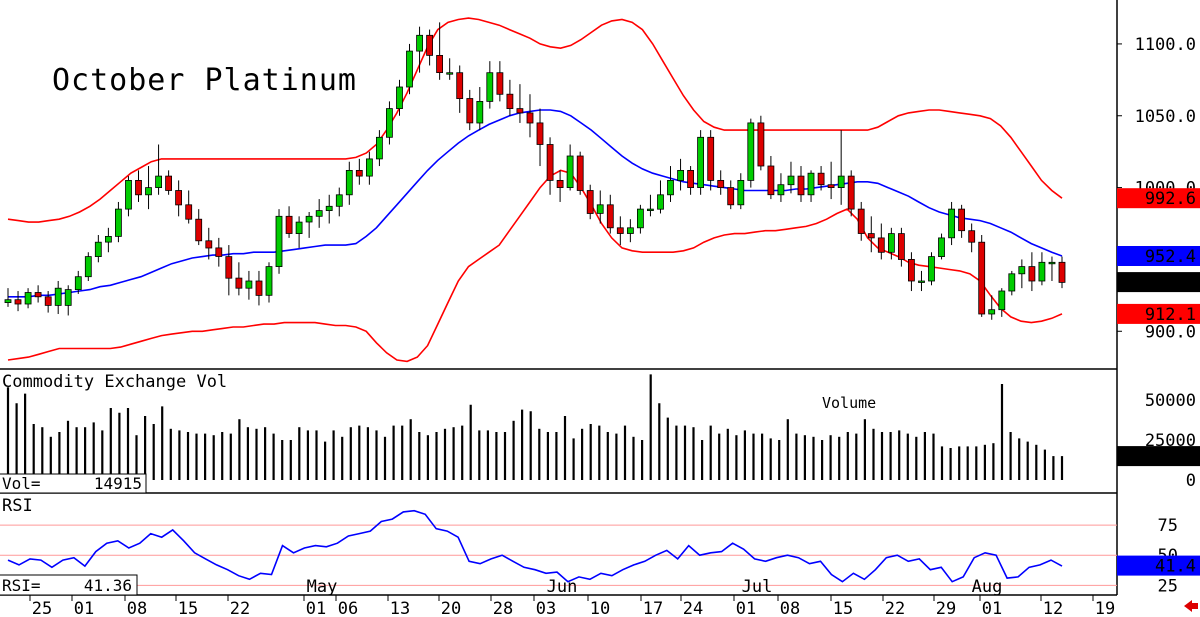 Image resolution: width=1200 pixels, height=617 pixels. What do you see at coordinates (240, 608) in the screenshot?
I see `x-tick-label: 22` at bounding box center [240, 608].